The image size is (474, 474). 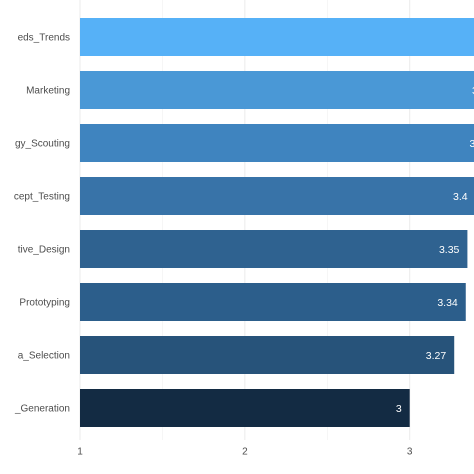 I want to click on x-tick-label: 1, so click(x=80, y=452).